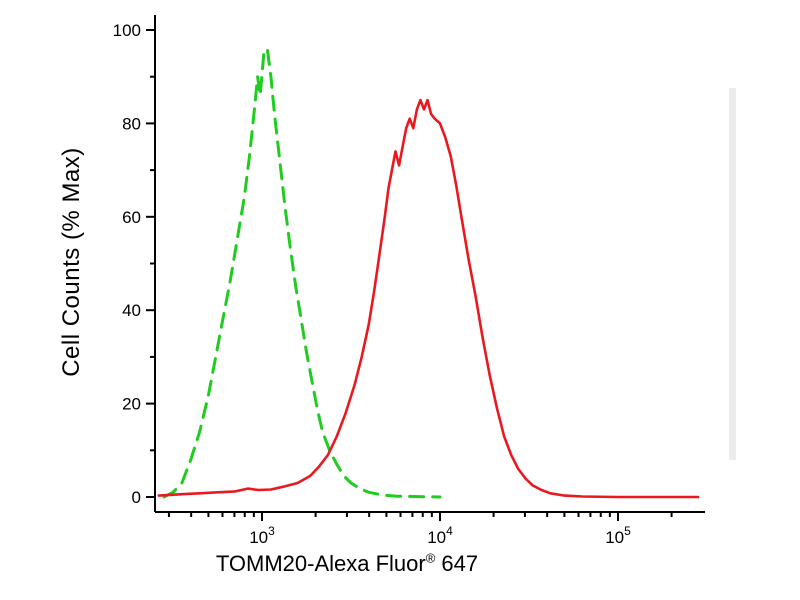 This screenshot has width=800, height=600. What do you see at coordinates (732, 274) in the screenshot?
I see `right-edge-artifact` at bounding box center [732, 274].